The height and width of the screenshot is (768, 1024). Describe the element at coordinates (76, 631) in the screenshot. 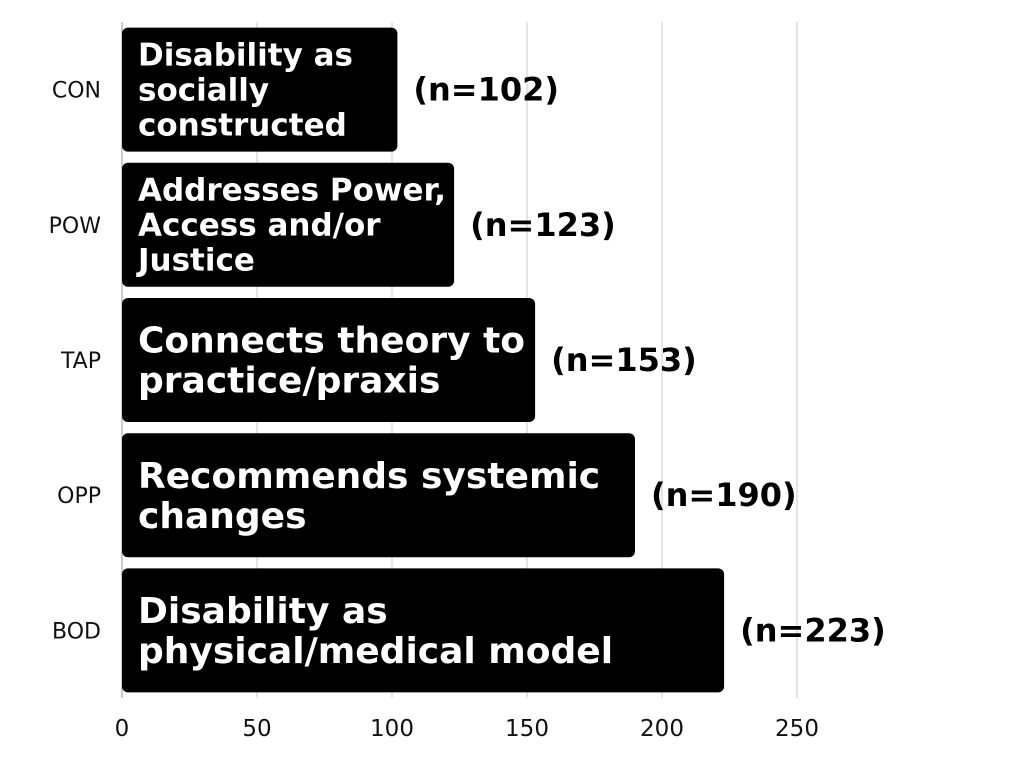

I see `y-tick-bod: BOD` at that location.